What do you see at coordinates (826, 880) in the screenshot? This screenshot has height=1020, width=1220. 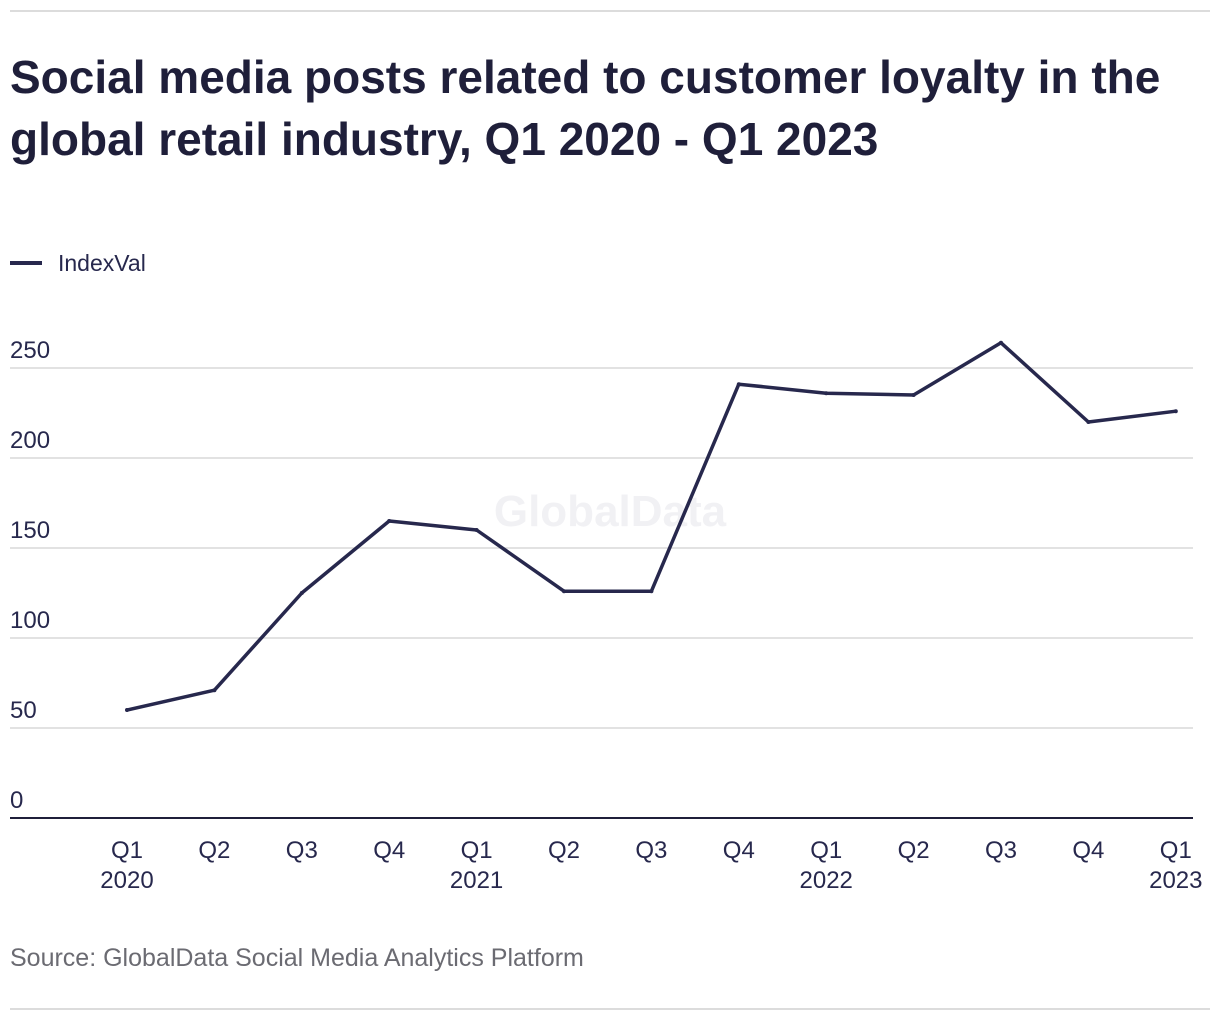 I see `x-tick-line: 2022` at bounding box center [826, 880].